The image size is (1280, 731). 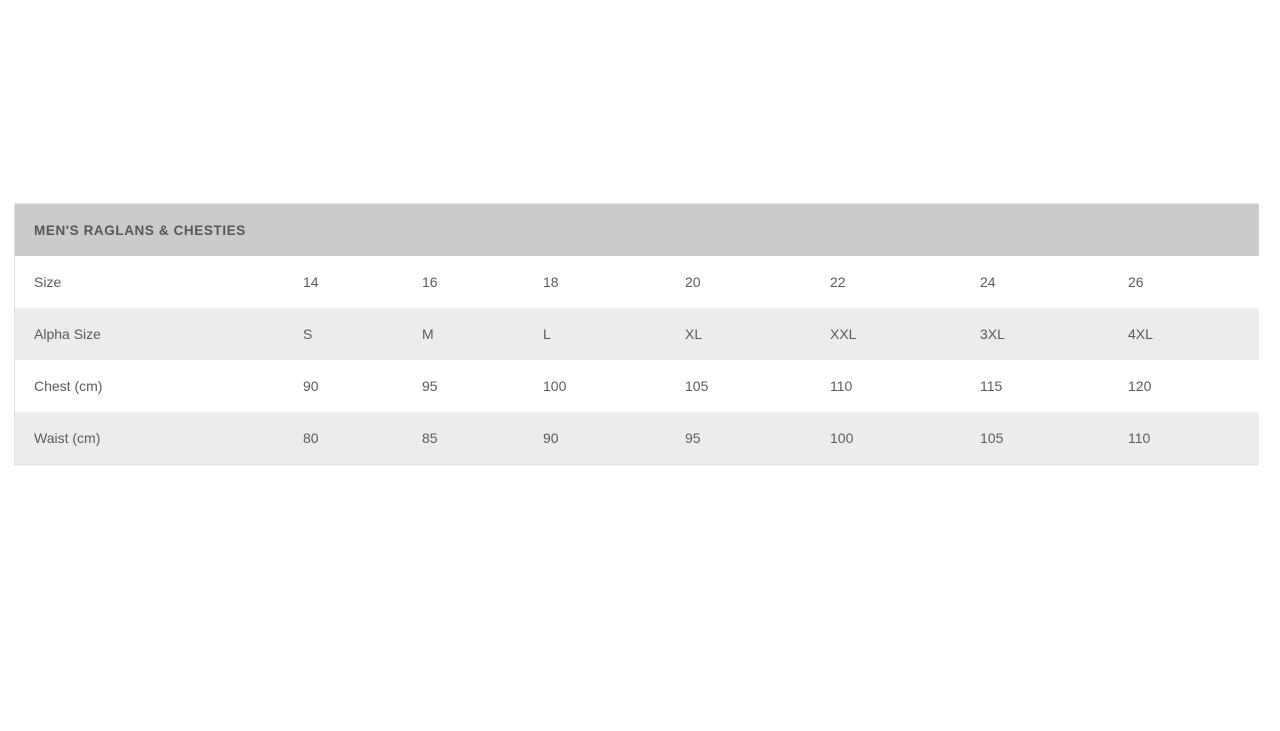 What do you see at coordinates (1184, 282) in the screenshot?
I see `cell-value: 26` at bounding box center [1184, 282].